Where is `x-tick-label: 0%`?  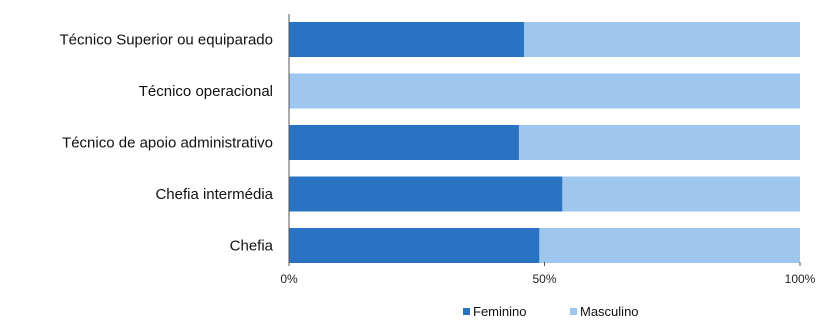
x-tick-label: 0% is located at coordinates (289, 279).